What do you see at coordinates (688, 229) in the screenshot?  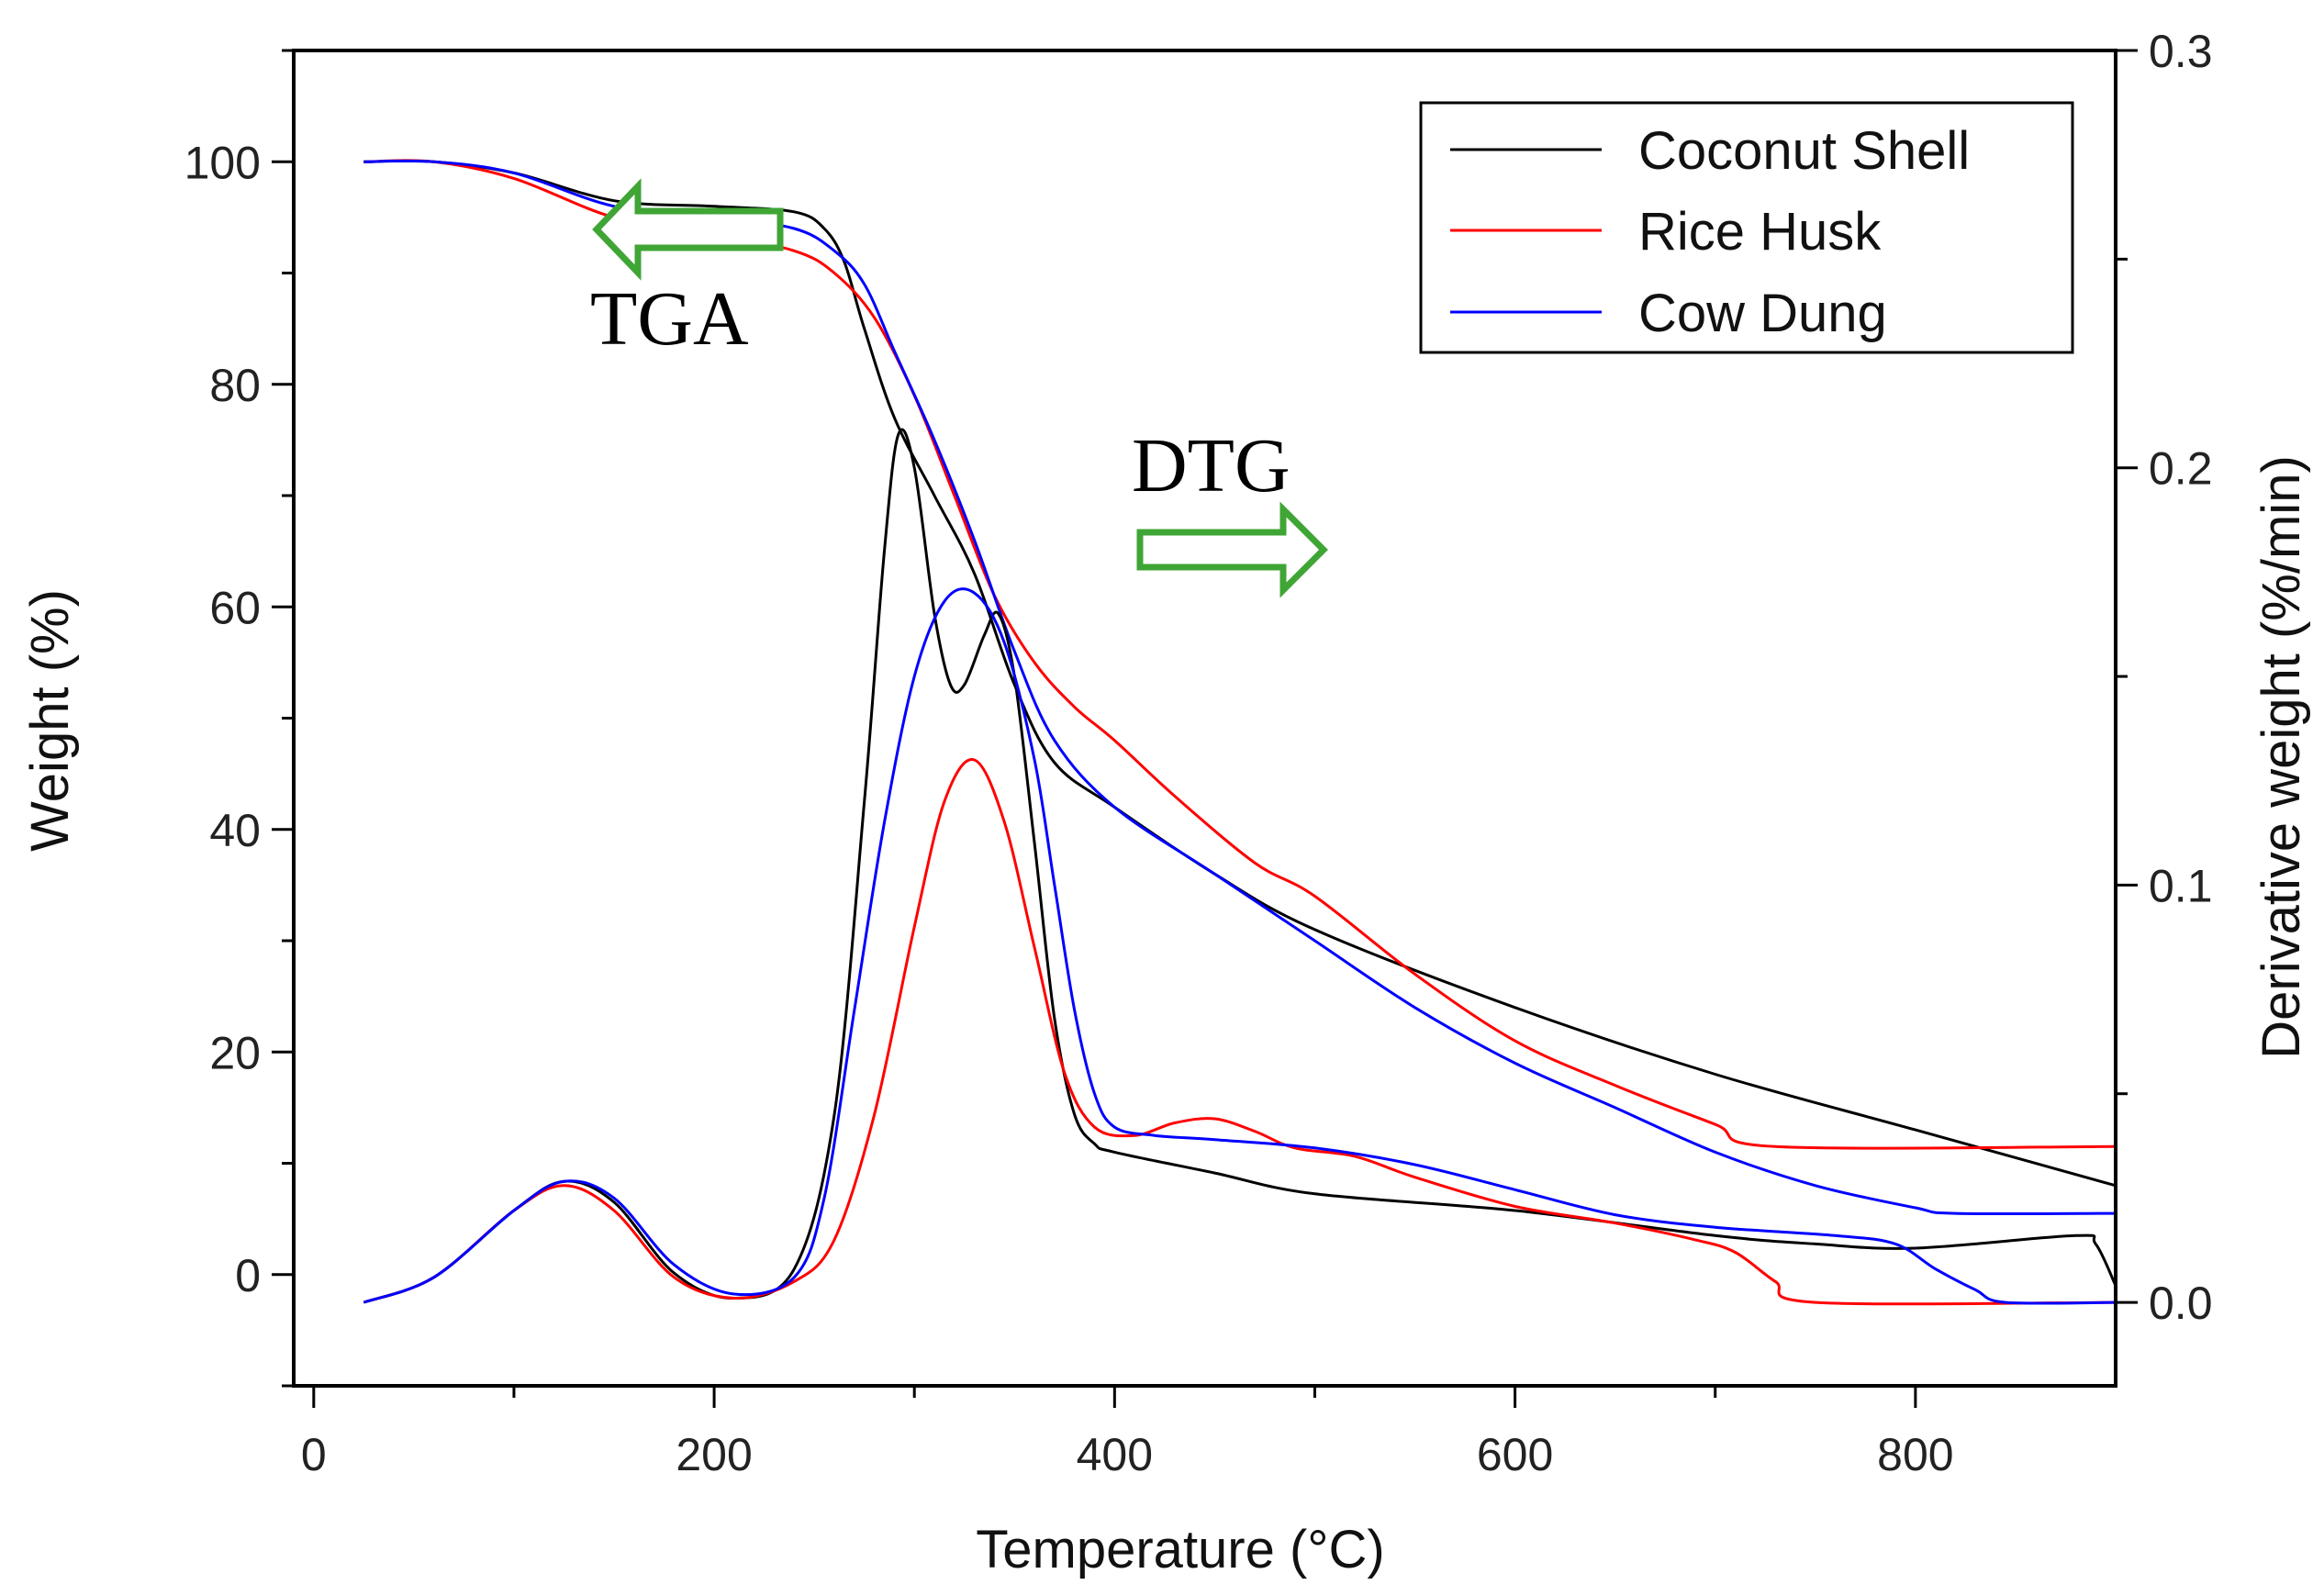 I see `tga-arrow-icon` at bounding box center [688, 229].